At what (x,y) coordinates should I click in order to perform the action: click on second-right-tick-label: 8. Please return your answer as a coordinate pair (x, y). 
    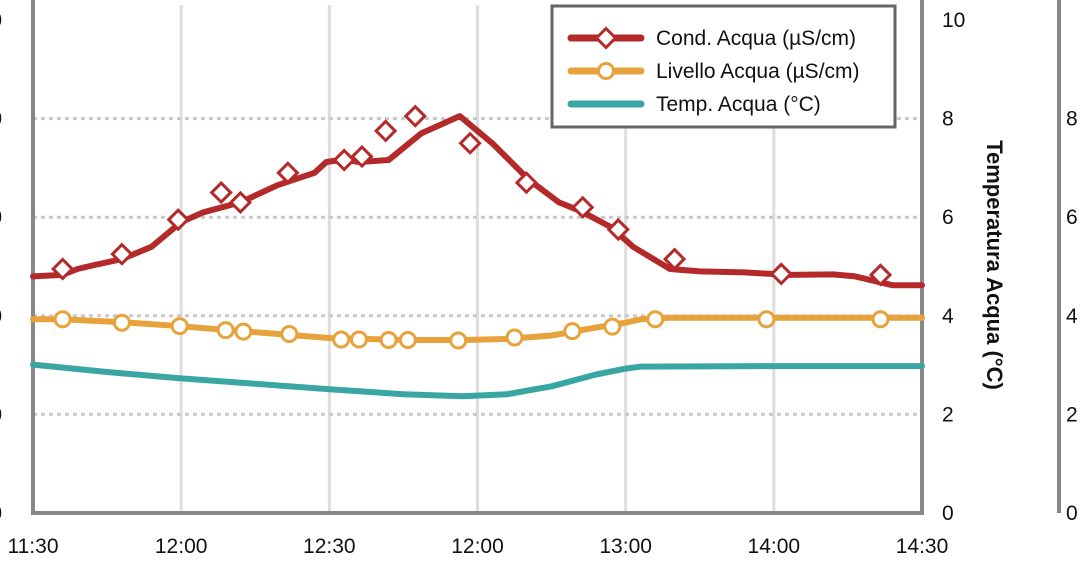
    Looking at the image, I should click on (1072, 119).